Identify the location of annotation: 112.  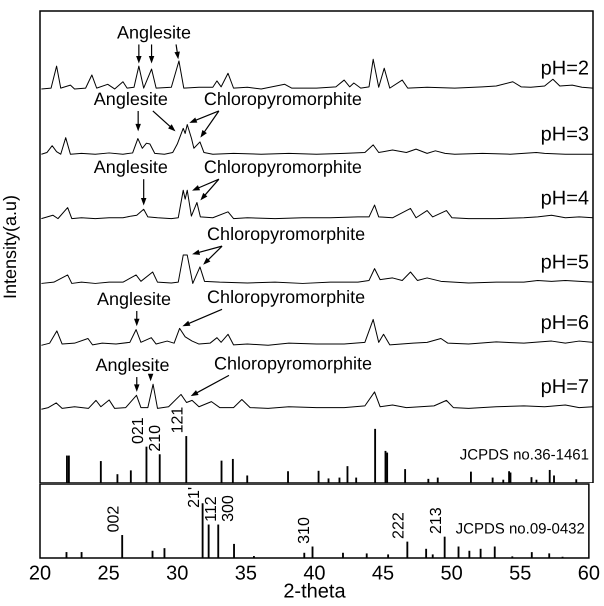
(211, 509).